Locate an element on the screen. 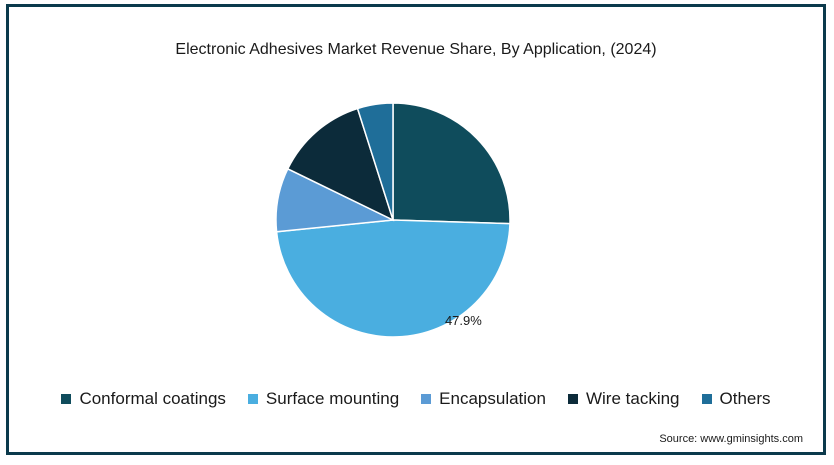  data-label-surface-mounting: 47.9% is located at coordinates (463, 320).